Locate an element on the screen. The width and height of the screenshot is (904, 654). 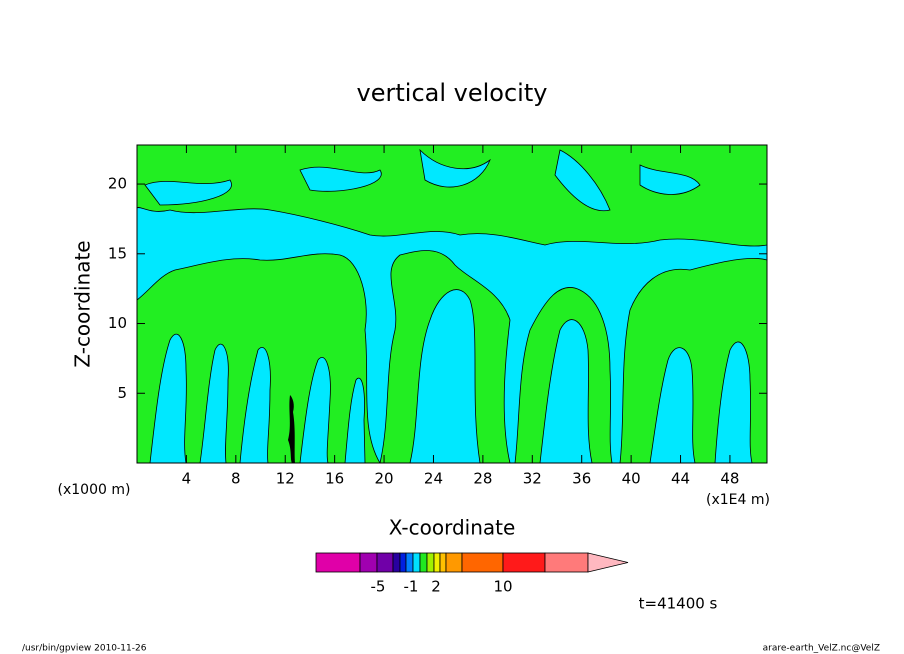
colorbar-tick-label: -5 is located at coordinates (378, 587).